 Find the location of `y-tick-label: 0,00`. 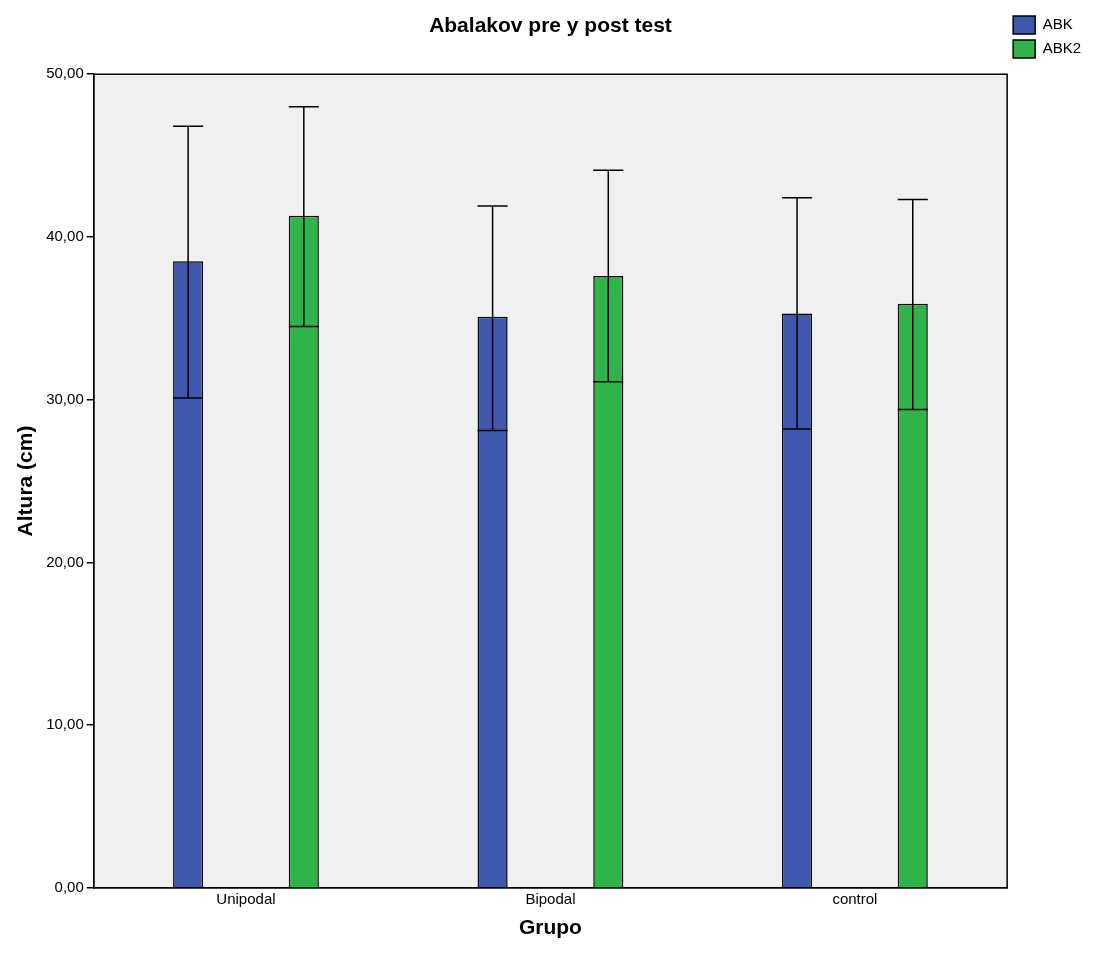

y-tick-label: 0,00 is located at coordinates (69, 886).